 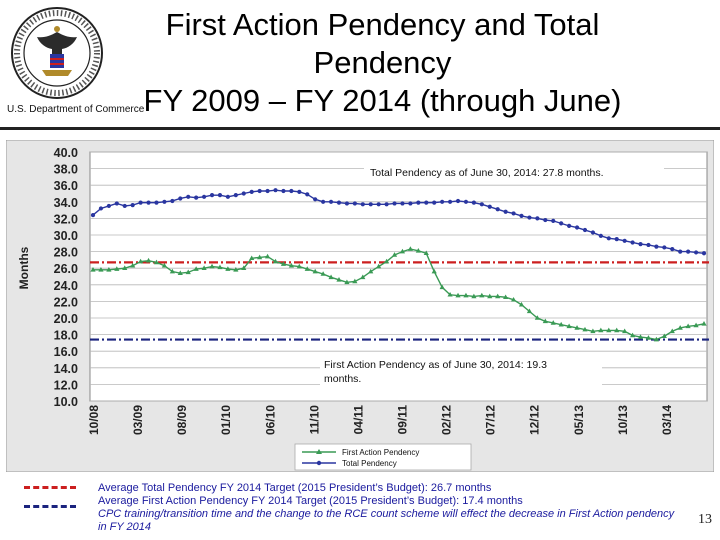 I want to click on x-tick-label: 07/12, so click(x=491, y=420).